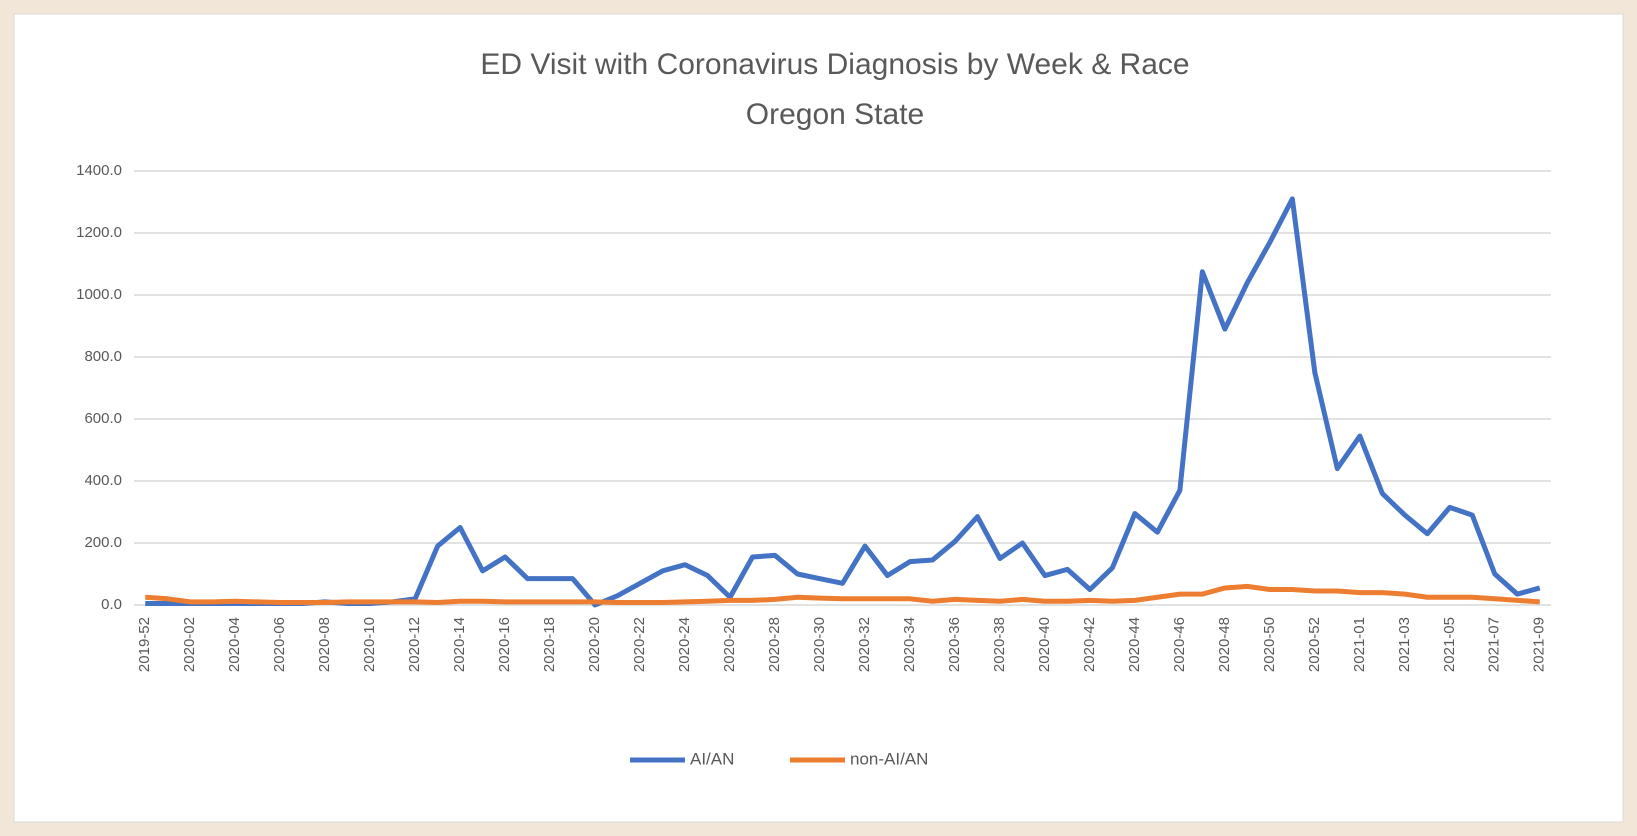 The width and height of the screenshot is (1637, 836). I want to click on x-tick-label: 2021-07, so click(1494, 644).